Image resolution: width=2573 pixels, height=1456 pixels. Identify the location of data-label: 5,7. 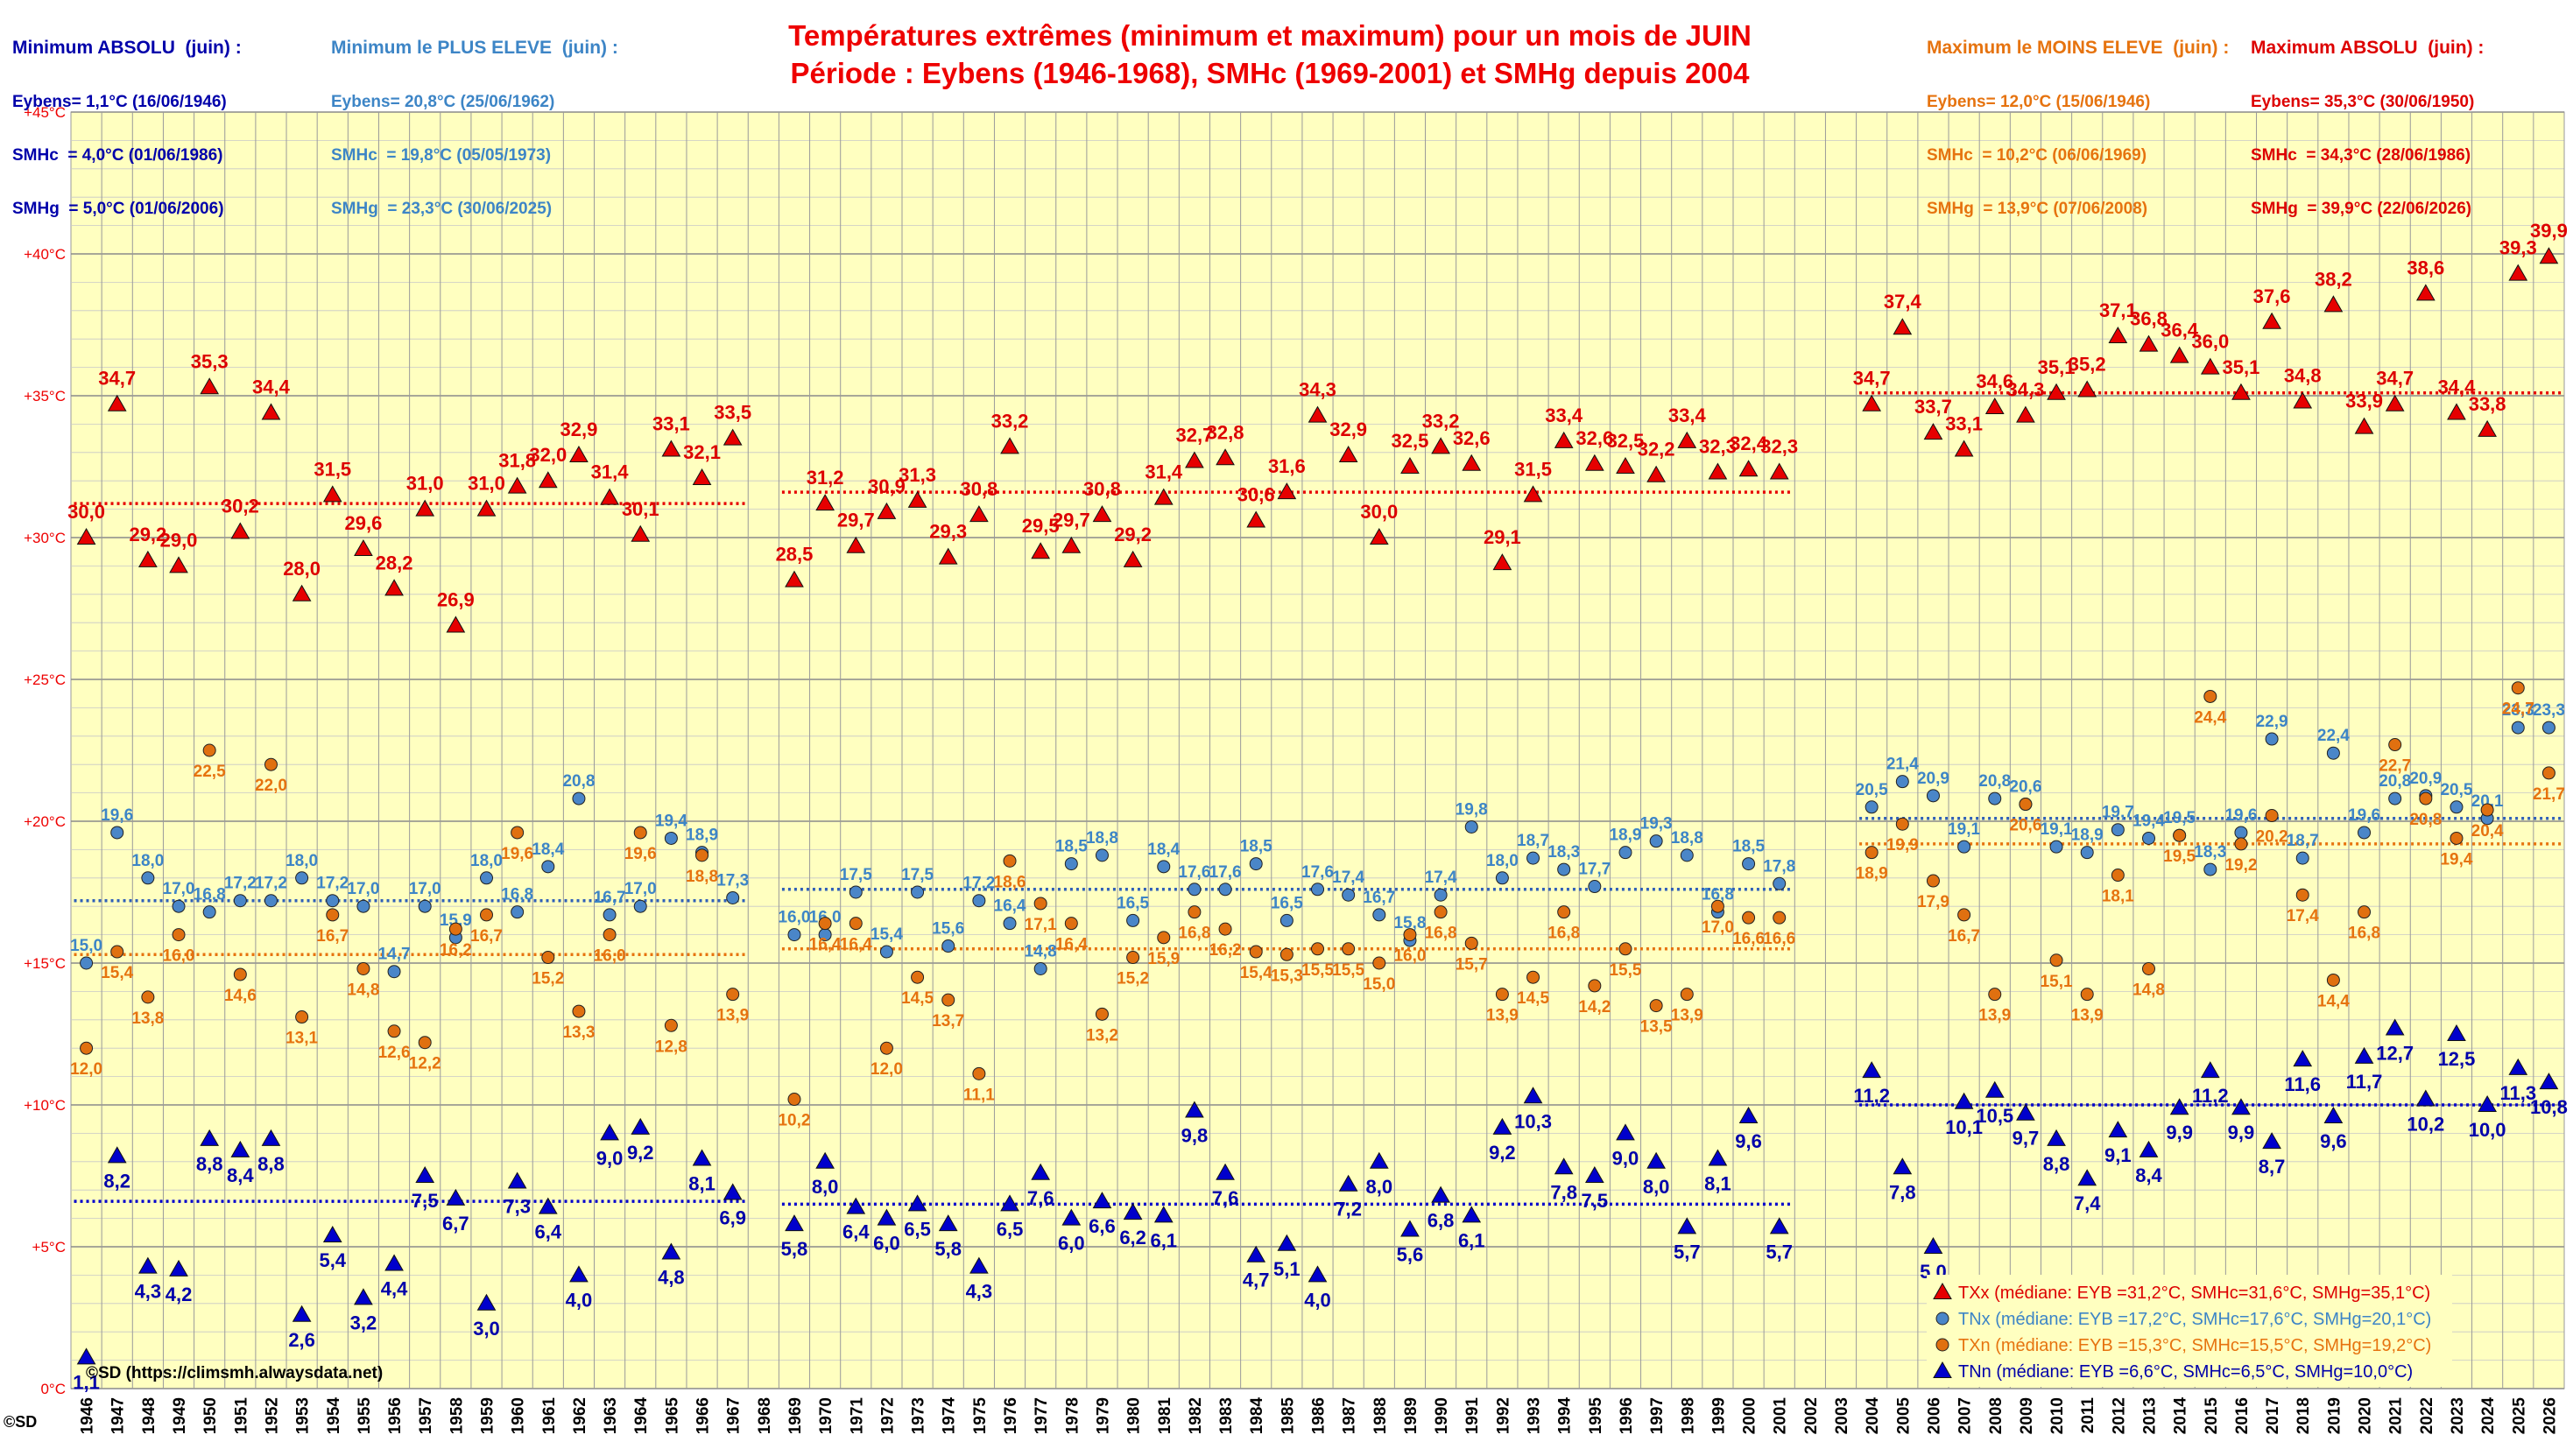
(1779, 1252).